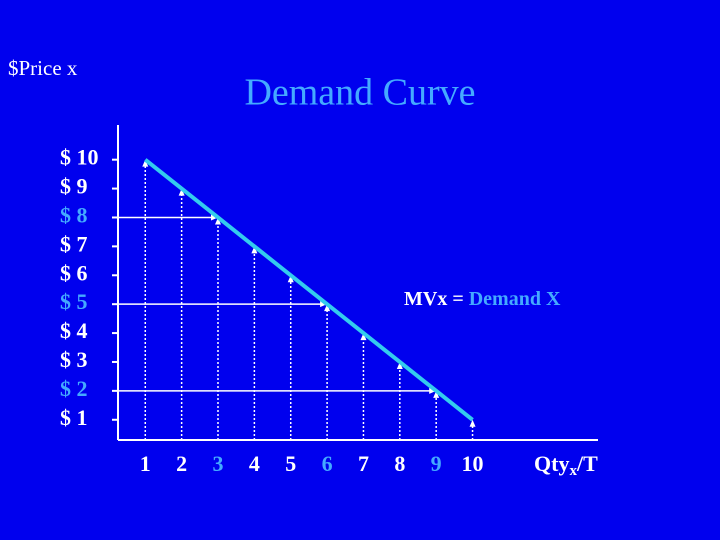 The height and width of the screenshot is (540, 720). Describe the element at coordinates (436, 463) in the screenshot. I see `x-tick-label: 9` at that location.